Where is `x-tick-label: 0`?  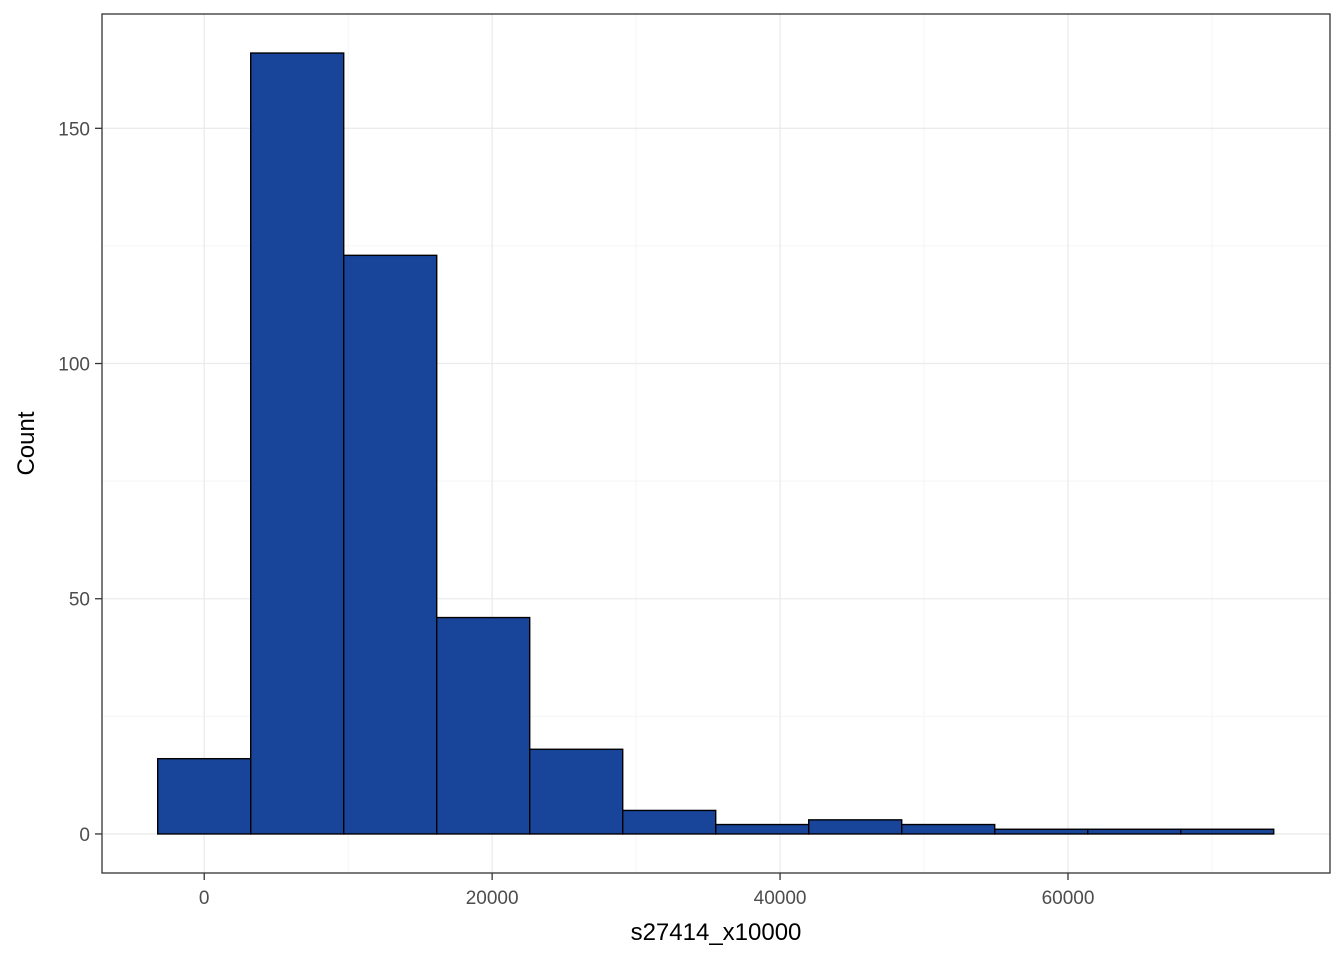
x-tick-label: 0 is located at coordinates (204, 898).